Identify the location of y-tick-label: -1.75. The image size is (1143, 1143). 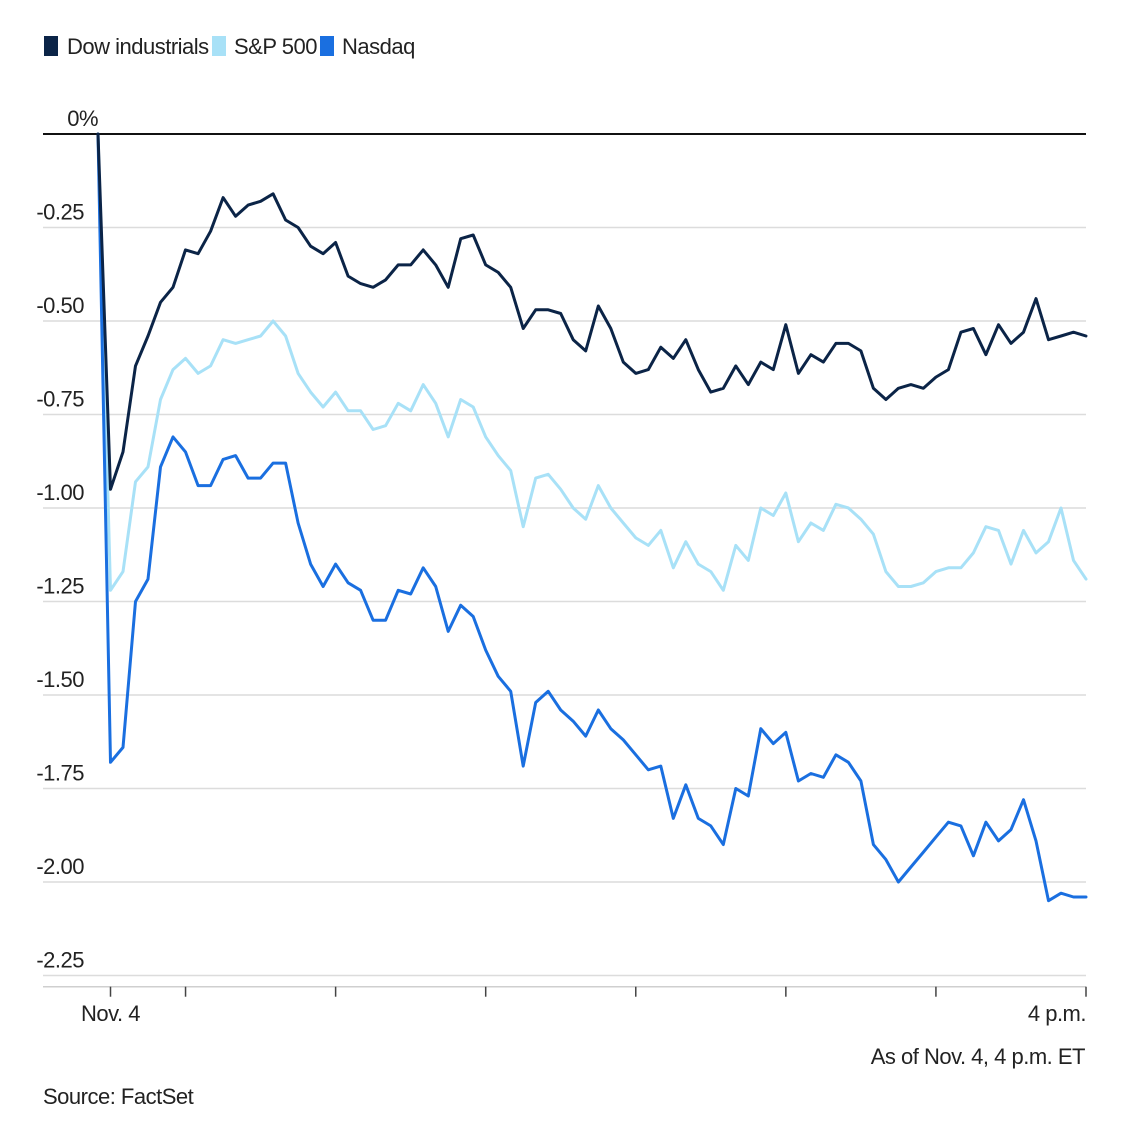
(60, 773).